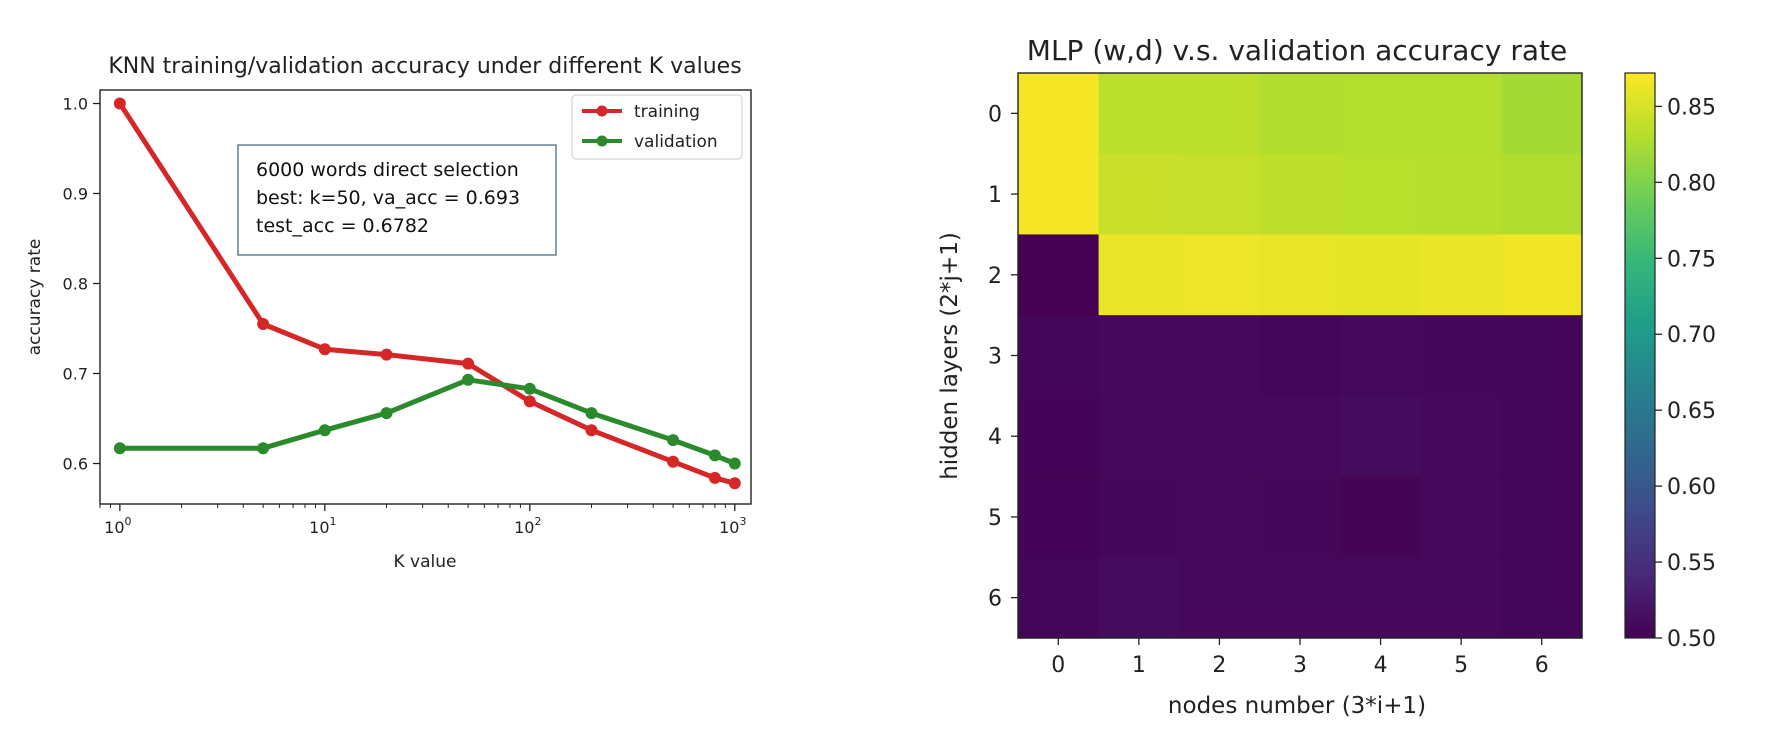  I want to click on knn-y-axis: 0.6 0.7 0.8 0.9 1.0, so click(81, 284).